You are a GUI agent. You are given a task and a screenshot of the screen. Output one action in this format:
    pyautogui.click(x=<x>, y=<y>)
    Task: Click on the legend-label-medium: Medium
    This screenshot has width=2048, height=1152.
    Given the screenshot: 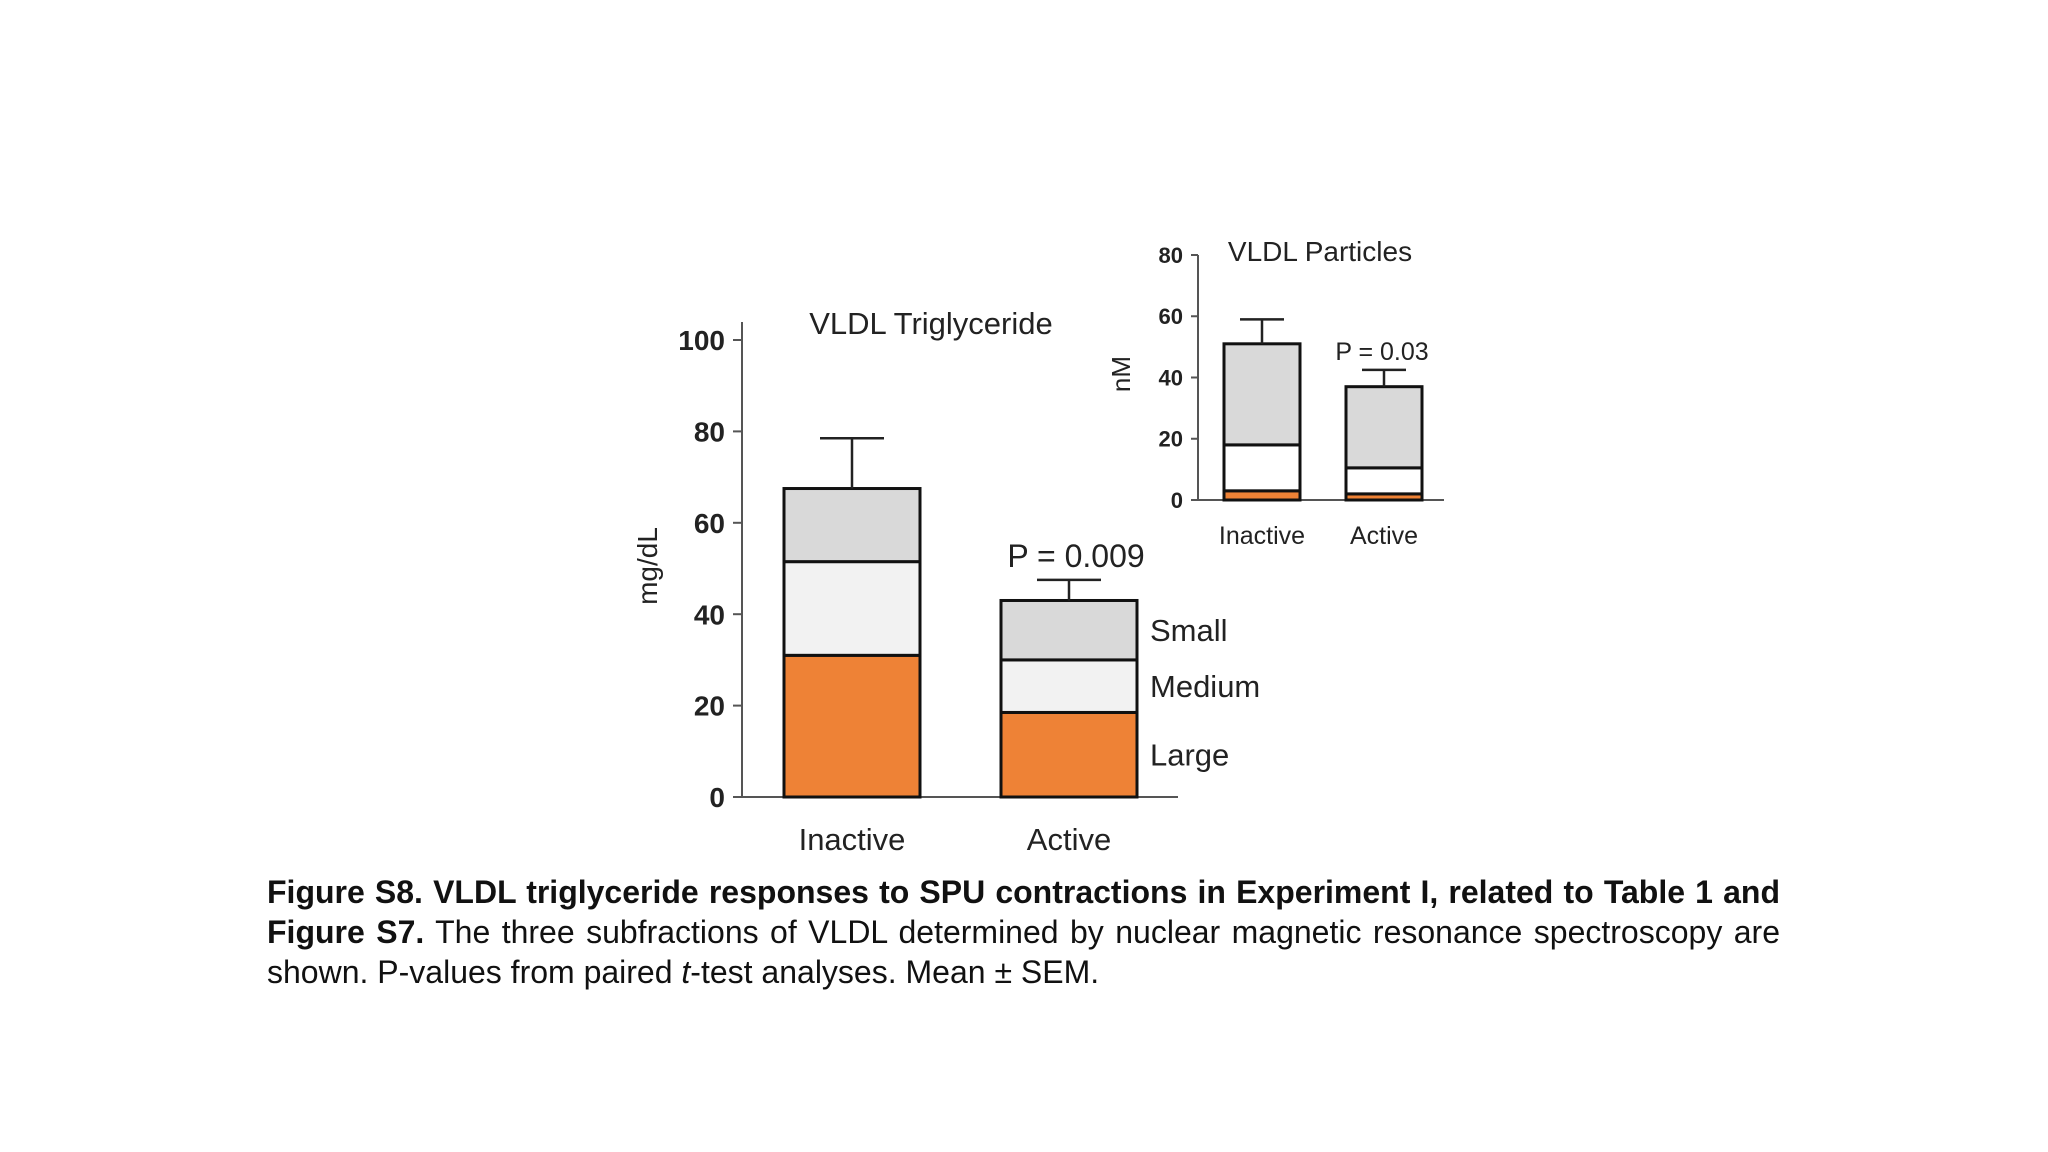 What is the action you would take?
    pyautogui.click(x=1205, y=686)
    